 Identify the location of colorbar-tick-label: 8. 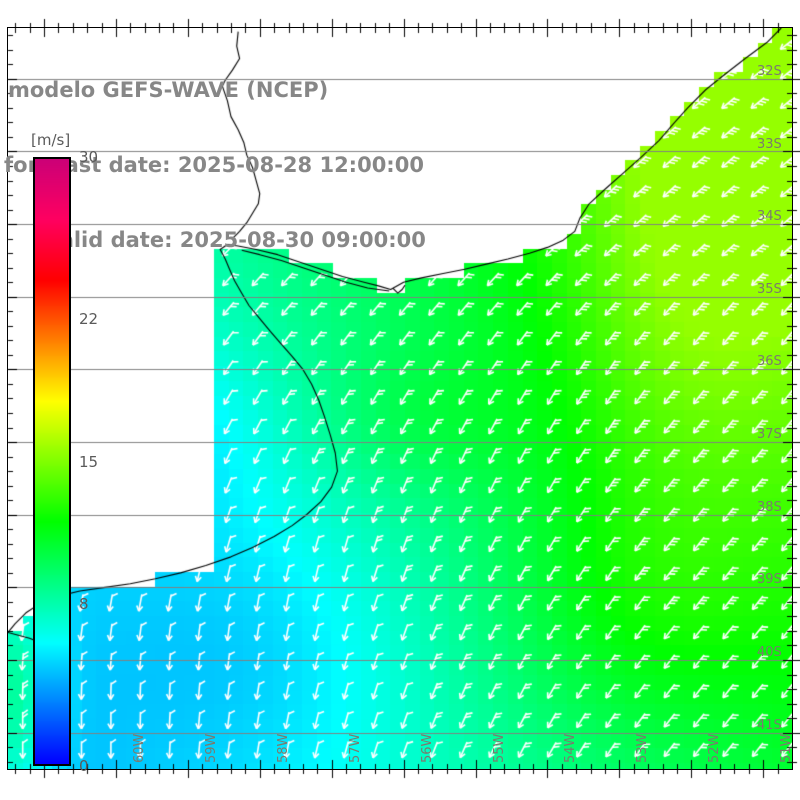
(84, 603).